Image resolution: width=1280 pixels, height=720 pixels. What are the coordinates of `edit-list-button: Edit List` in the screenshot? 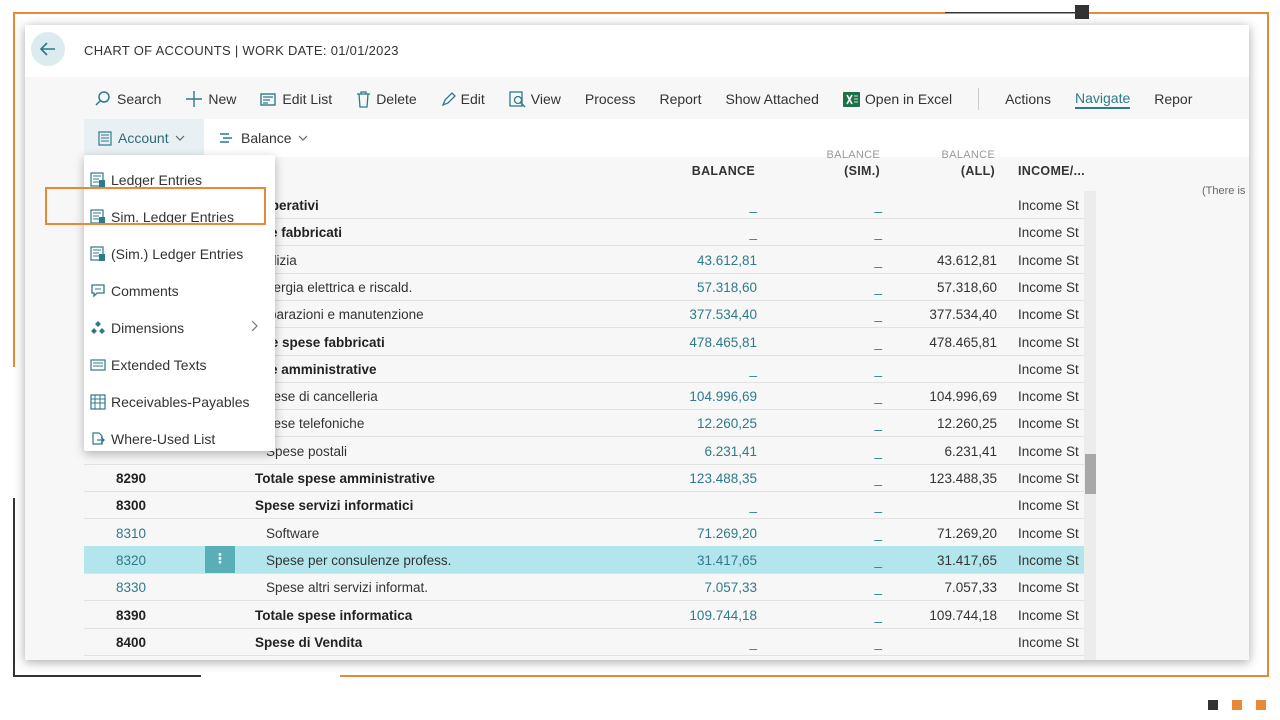 It's located at (296, 99).